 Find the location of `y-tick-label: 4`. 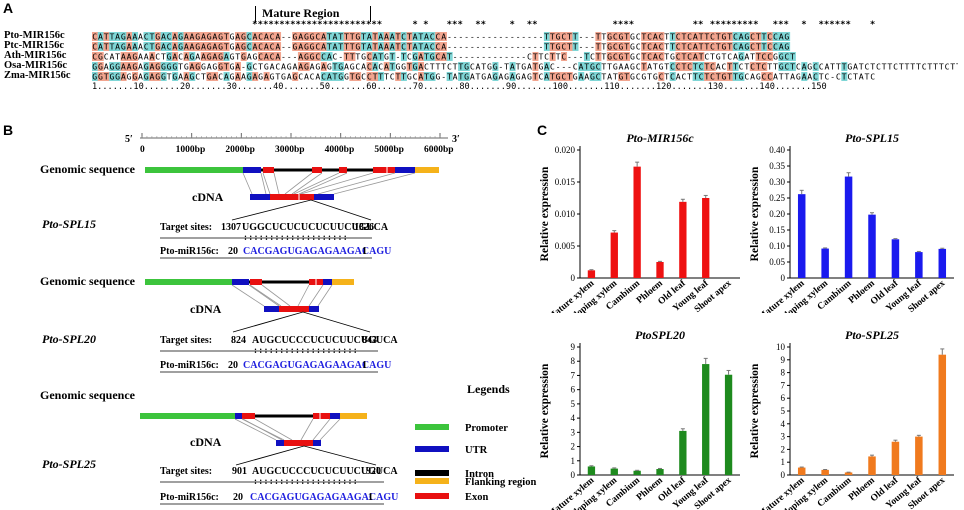

y-tick-label: 4 is located at coordinates (573, 418).